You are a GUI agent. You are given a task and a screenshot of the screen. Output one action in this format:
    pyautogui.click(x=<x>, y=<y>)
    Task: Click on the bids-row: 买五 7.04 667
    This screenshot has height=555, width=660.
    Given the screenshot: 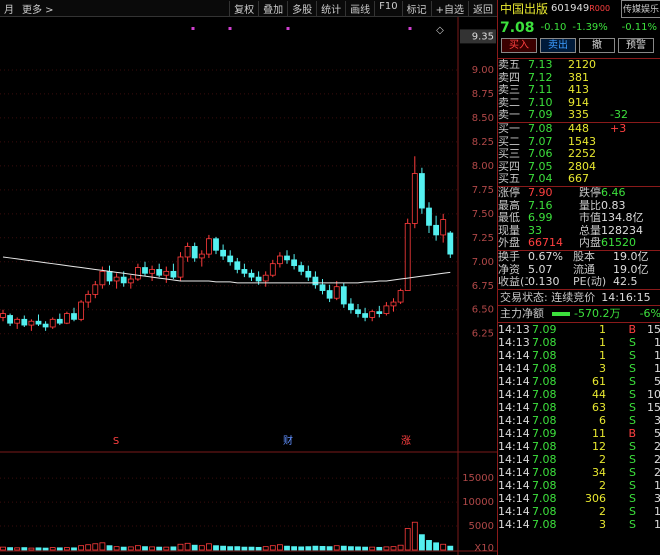 What is the action you would take?
    pyautogui.click(x=579, y=179)
    